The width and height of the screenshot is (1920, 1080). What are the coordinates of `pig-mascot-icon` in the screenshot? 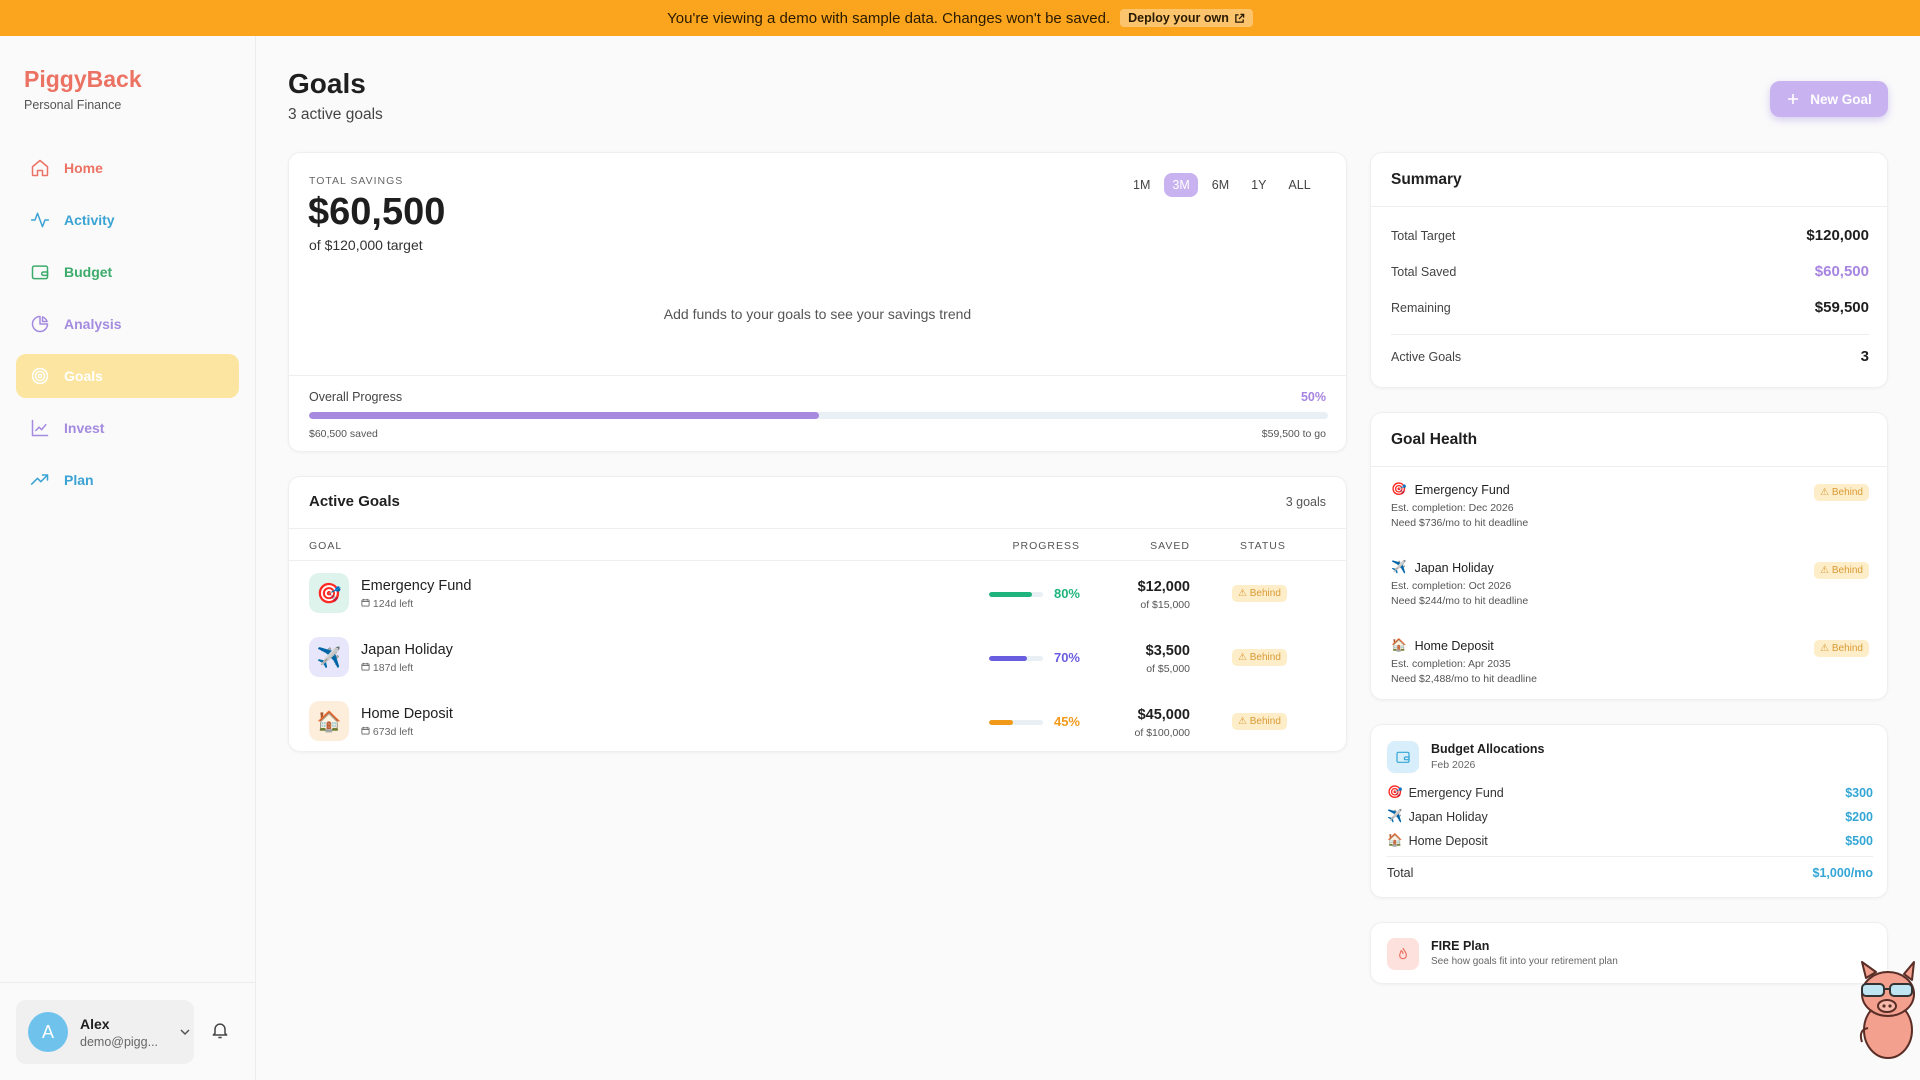 It's located at (1885, 1009).